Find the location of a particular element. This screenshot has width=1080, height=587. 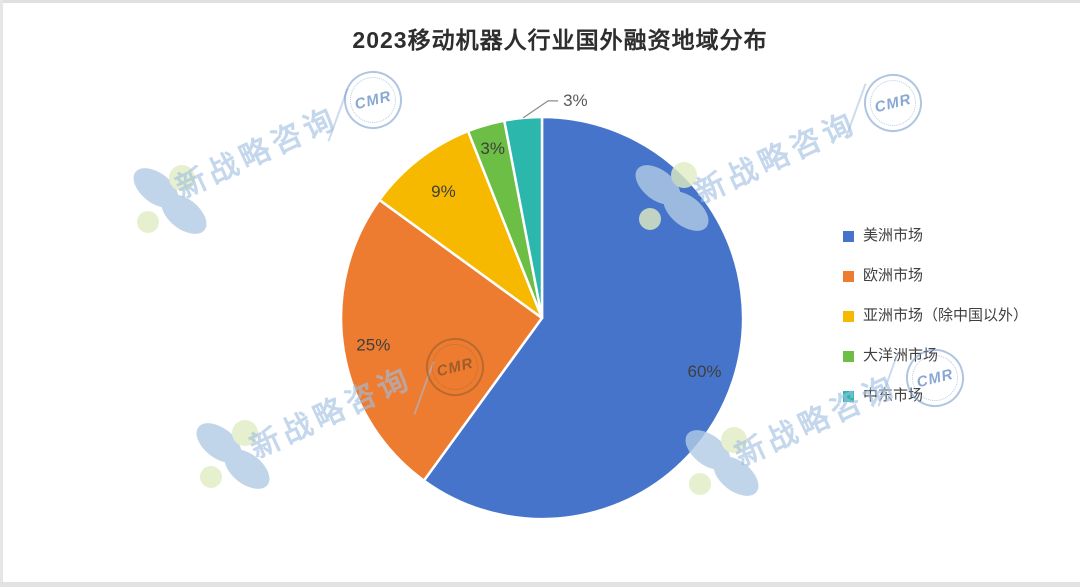

legend-label: 美洲市场 is located at coordinates (893, 235).